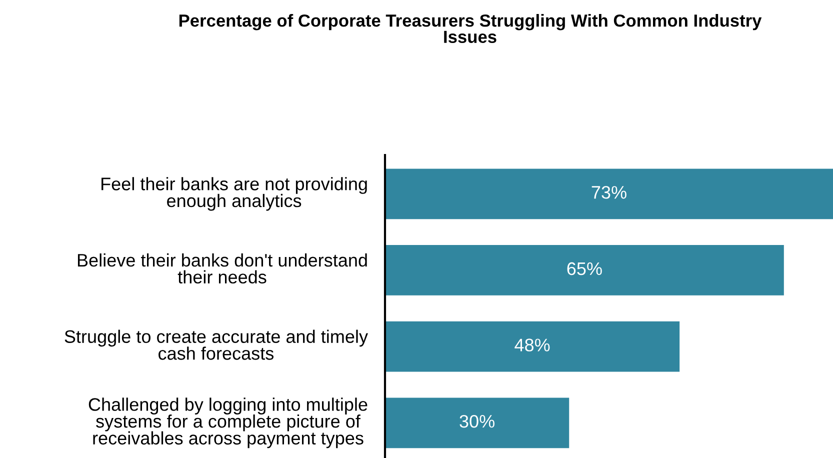  What do you see at coordinates (234, 194) in the screenshot?
I see `y-tick-label: Feel their banks are not providing enough analytics` at bounding box center [234, 194].